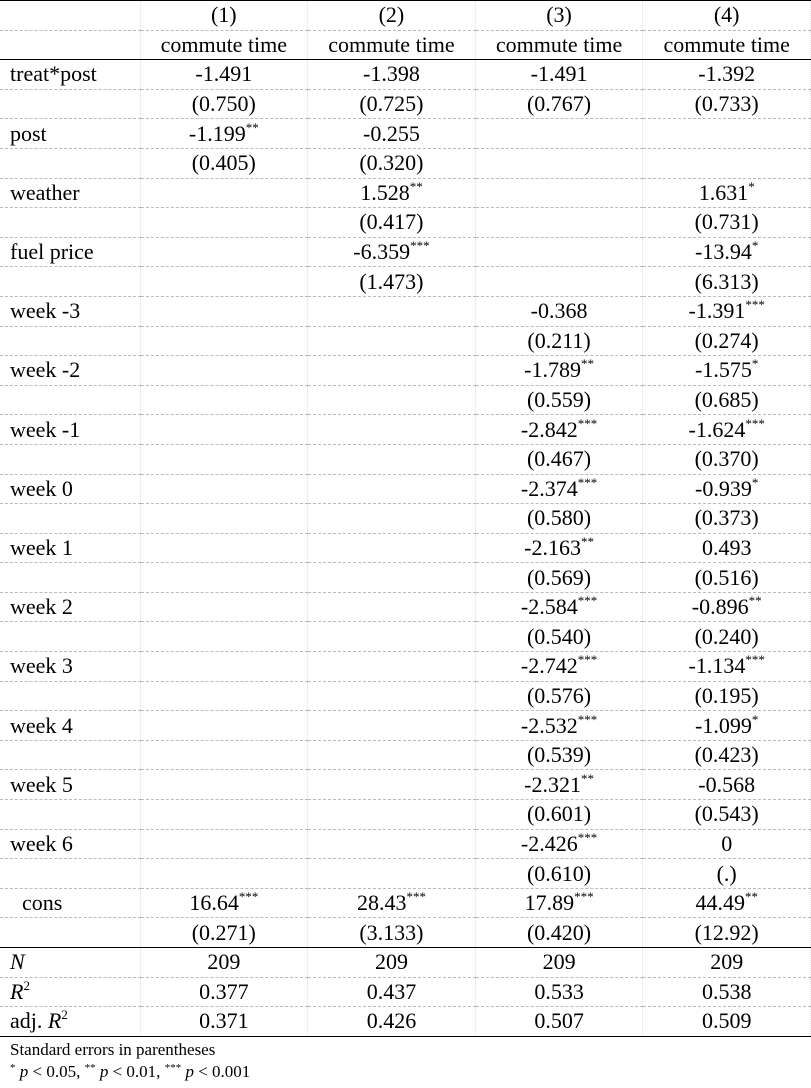  I want to click on cell: (0.423), so click(726, 755).